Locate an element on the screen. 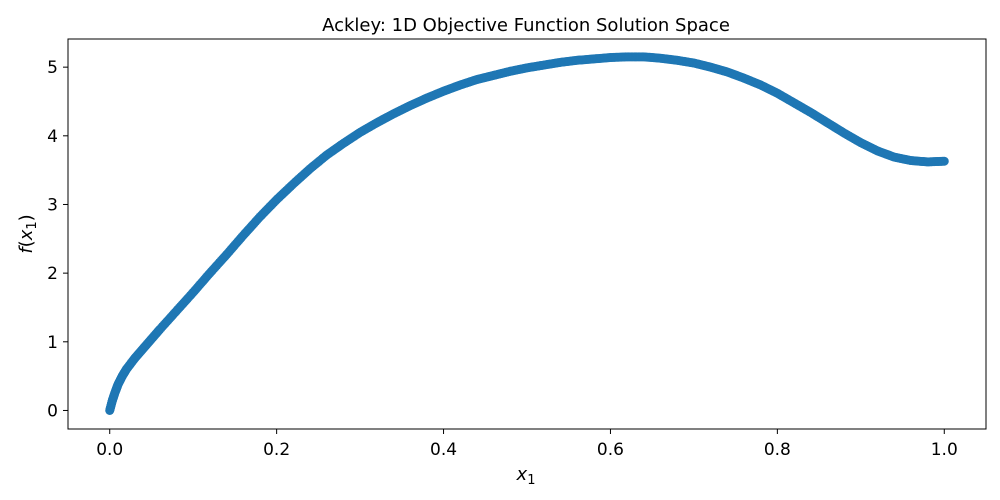 The image size is (1000, 500). x-tick-label: 1.0 is located at coordinates (944, 450).